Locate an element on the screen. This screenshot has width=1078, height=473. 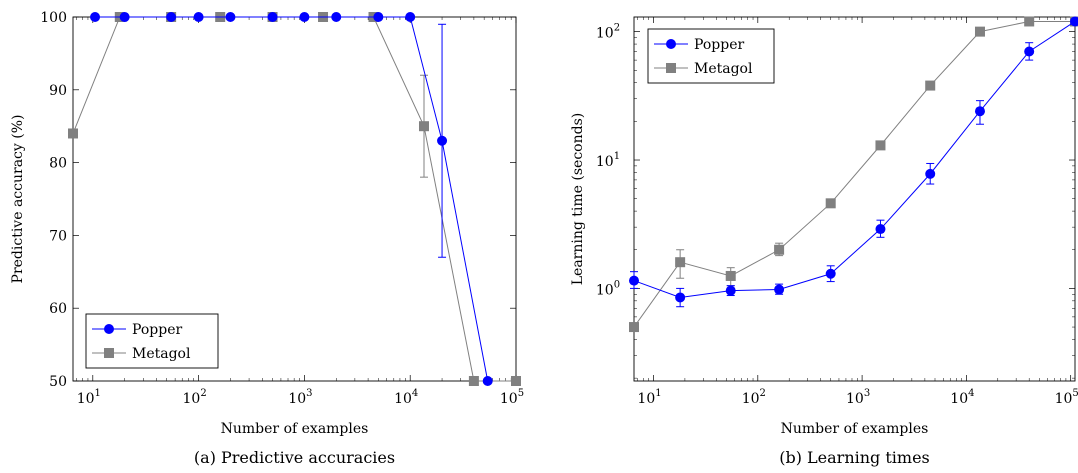
y-tick-exponent: 0 is located at coordinates (617, 284).